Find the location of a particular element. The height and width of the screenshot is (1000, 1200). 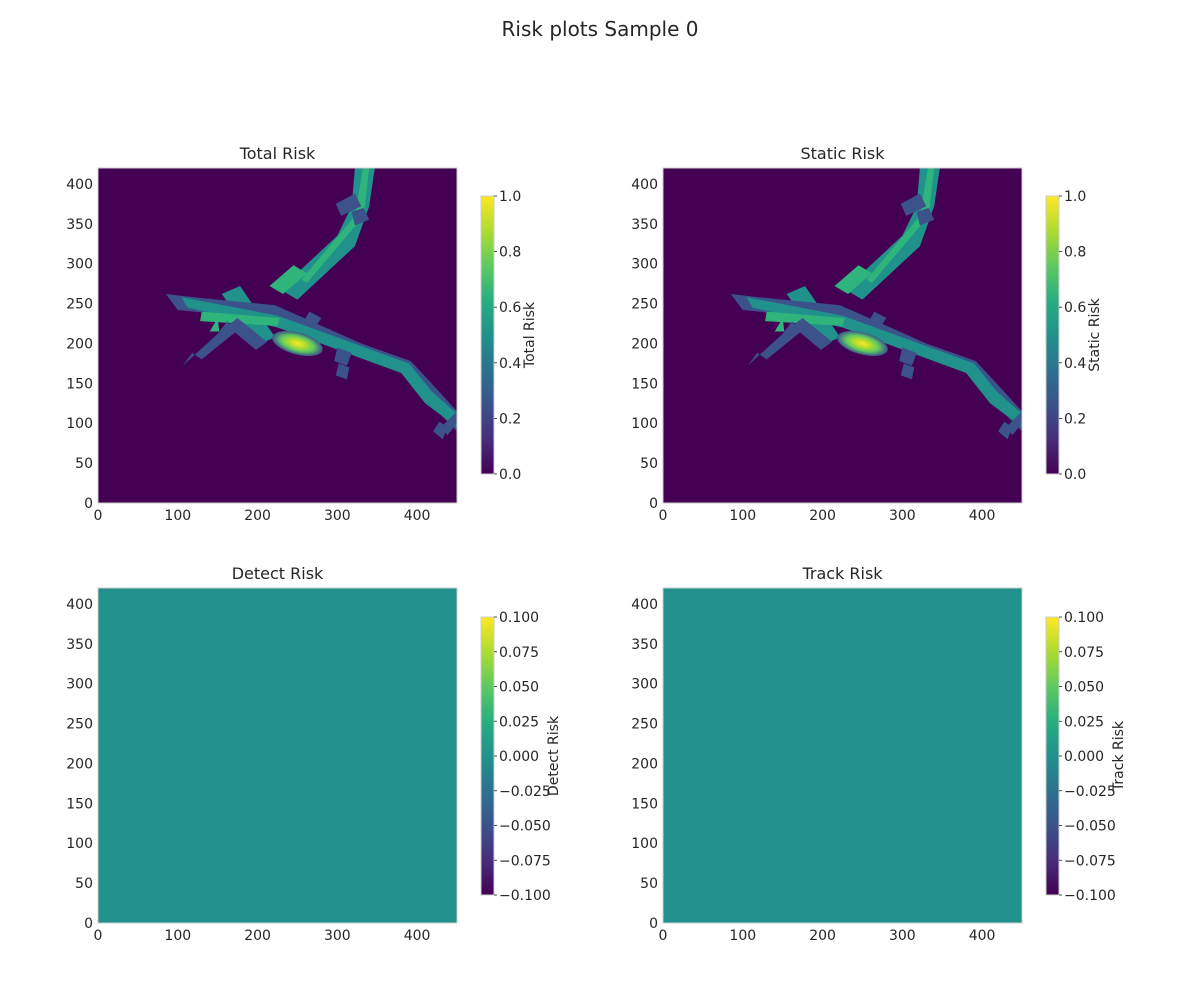

colorbar-tick-label: −0.100 is located at coordinates (525, 896).